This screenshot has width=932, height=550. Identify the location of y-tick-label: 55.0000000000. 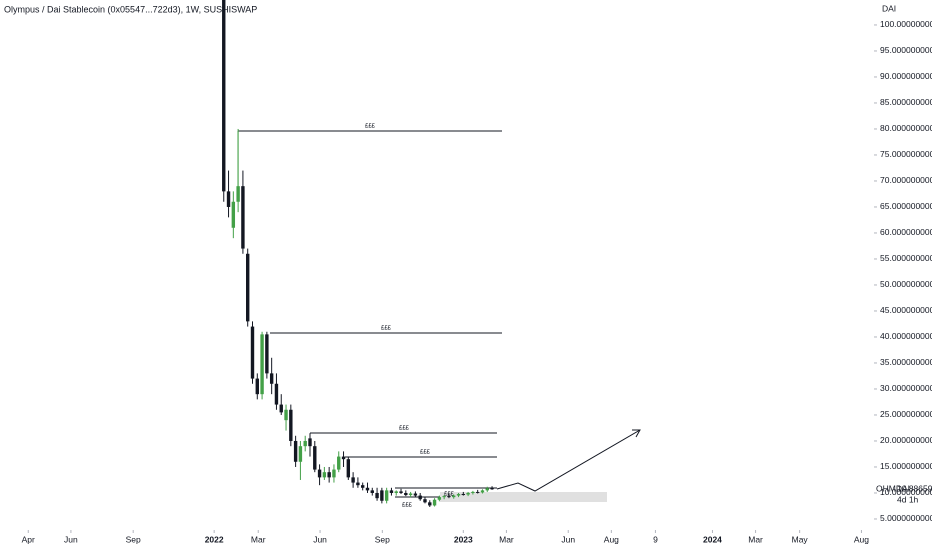
(906, 258).